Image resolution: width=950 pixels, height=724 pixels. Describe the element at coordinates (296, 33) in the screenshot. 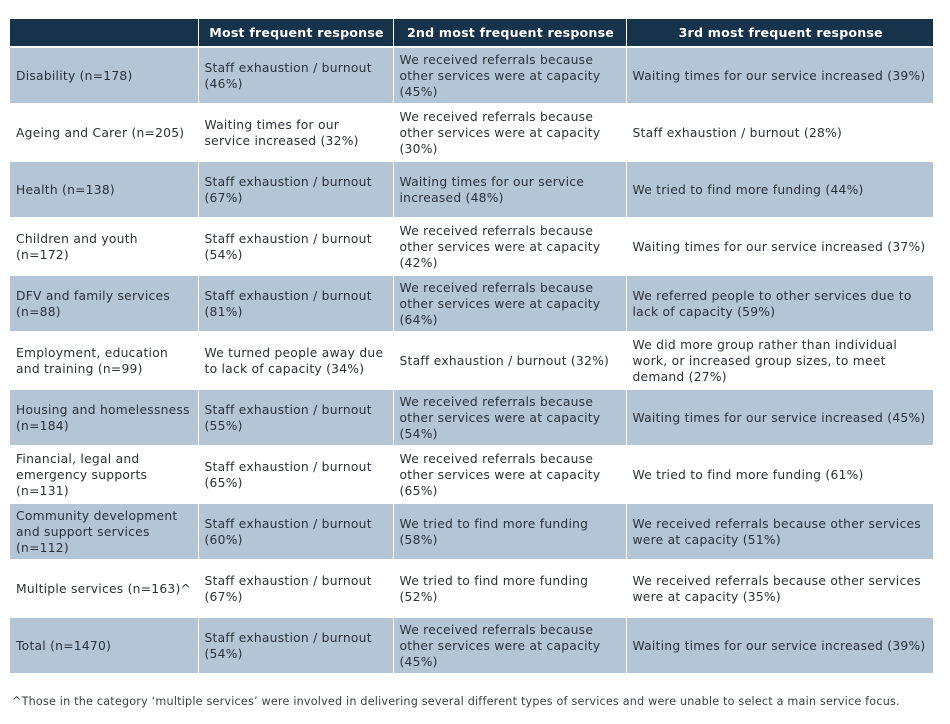

I see `header-most-frequent: Most frequent response` at that location.